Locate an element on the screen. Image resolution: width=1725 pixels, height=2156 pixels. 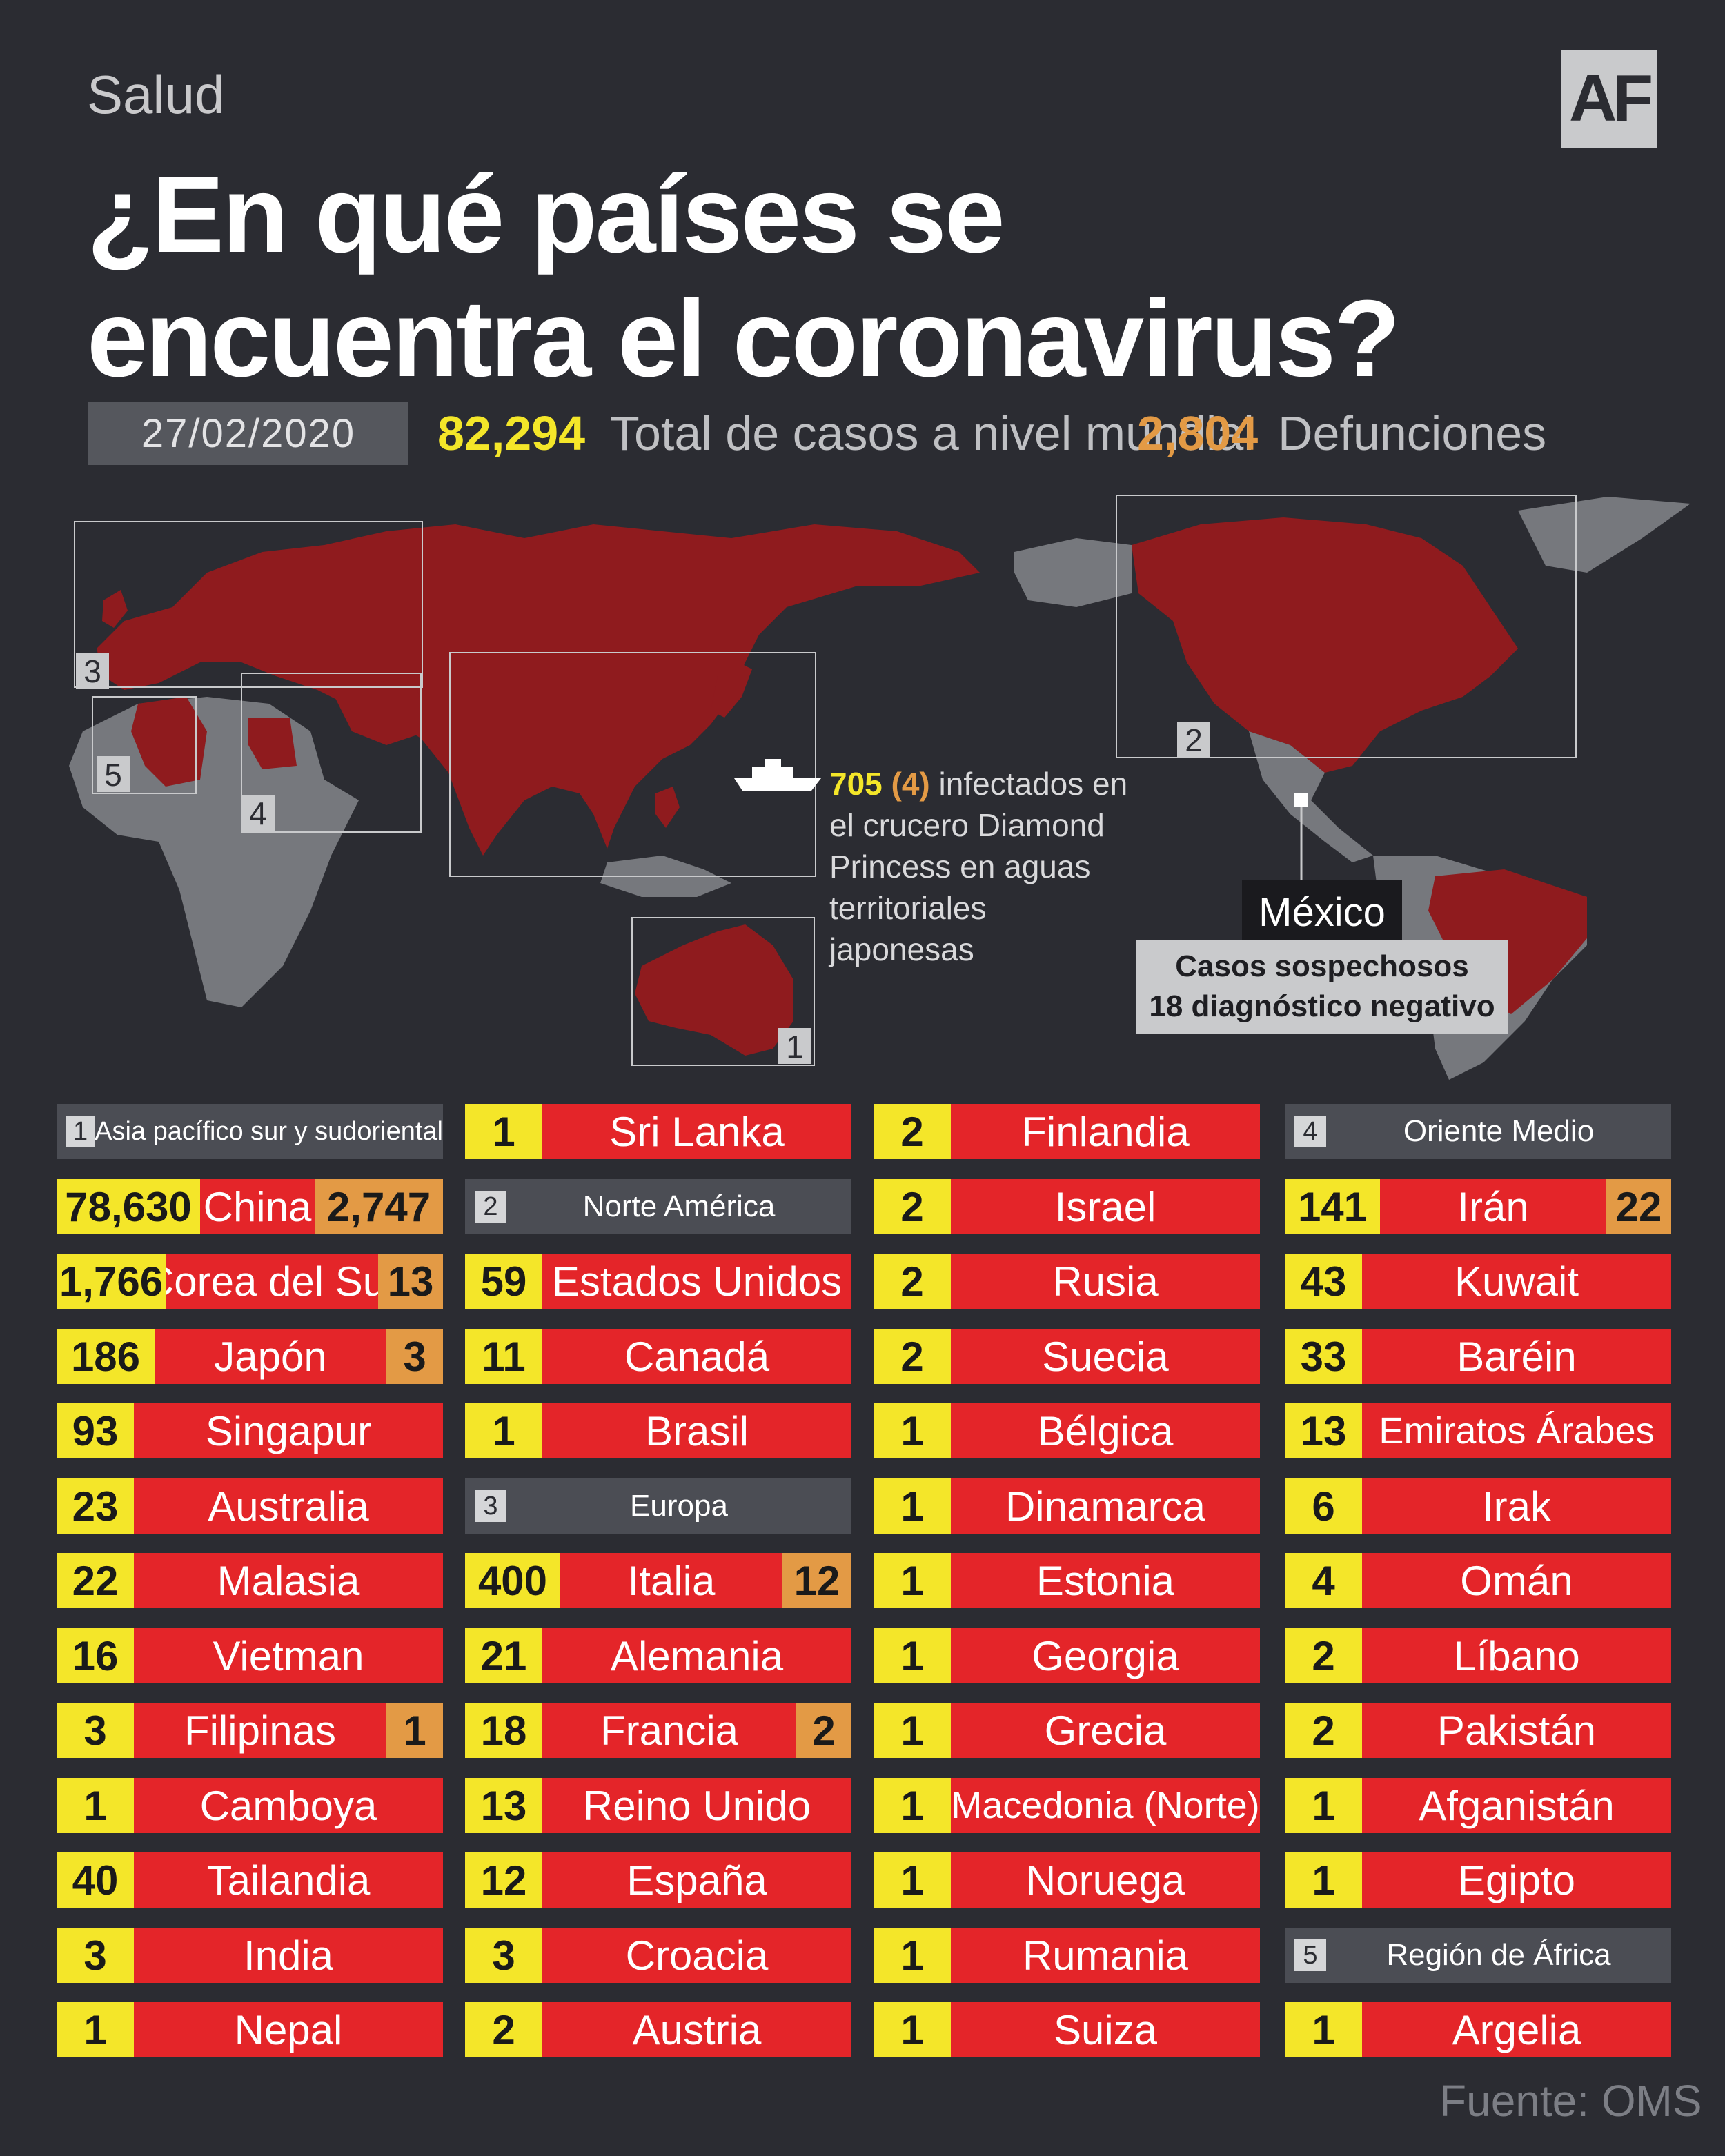
country-name: Camboya is located at coordinates (288, 1806).